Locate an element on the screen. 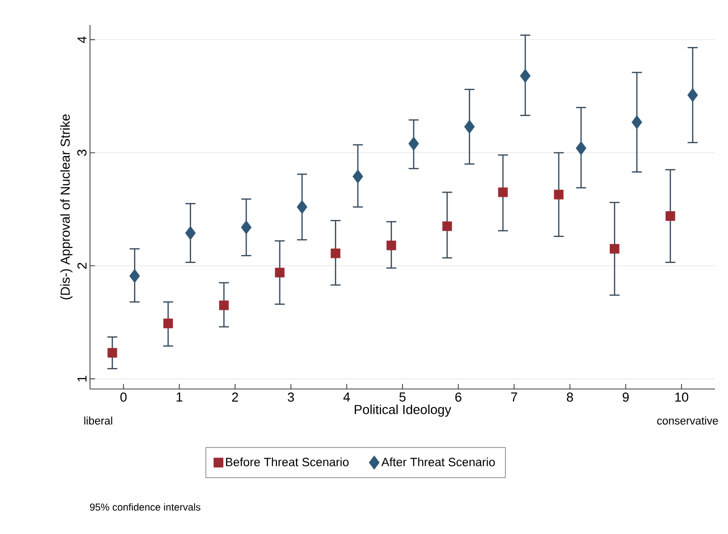 This screenshot has height=534, width=728. x-tick-label: 8 is located at coordinates (569, 397).